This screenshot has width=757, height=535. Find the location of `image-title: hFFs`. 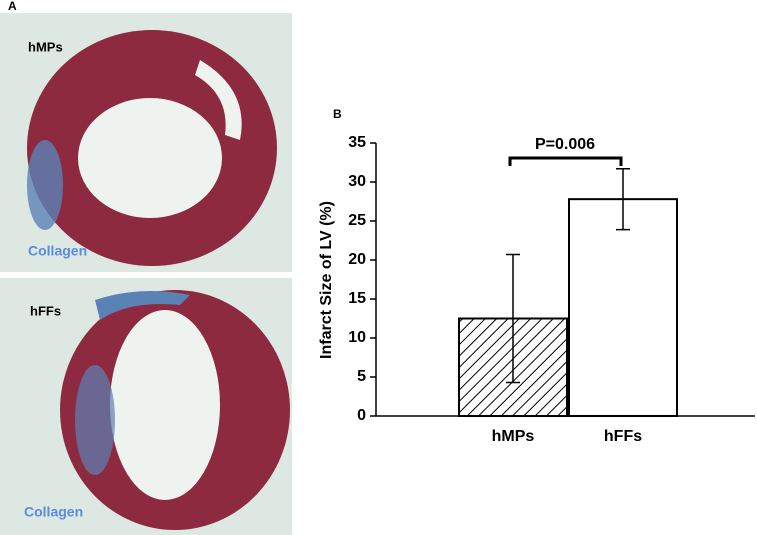

image-title: hFFs is located at coordinates (45, 310).